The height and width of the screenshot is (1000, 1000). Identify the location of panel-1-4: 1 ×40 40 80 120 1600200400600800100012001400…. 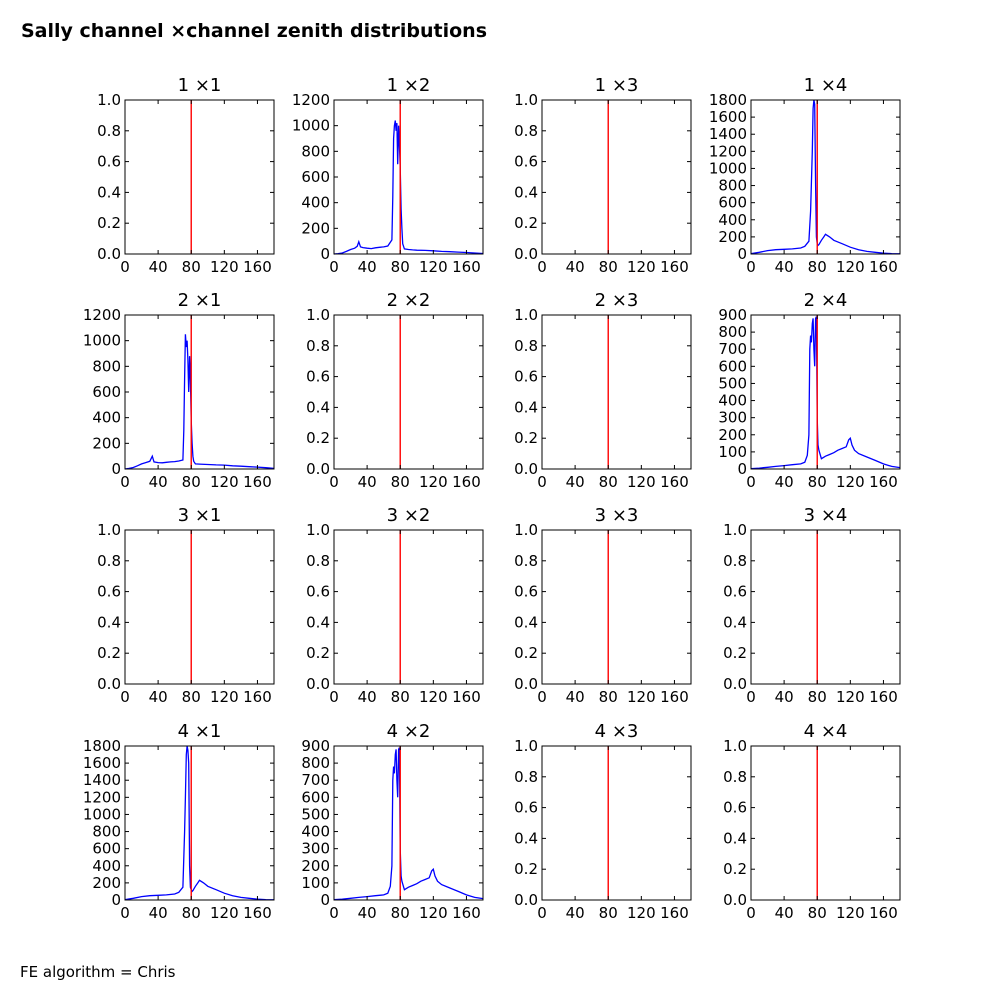
(805, 175).